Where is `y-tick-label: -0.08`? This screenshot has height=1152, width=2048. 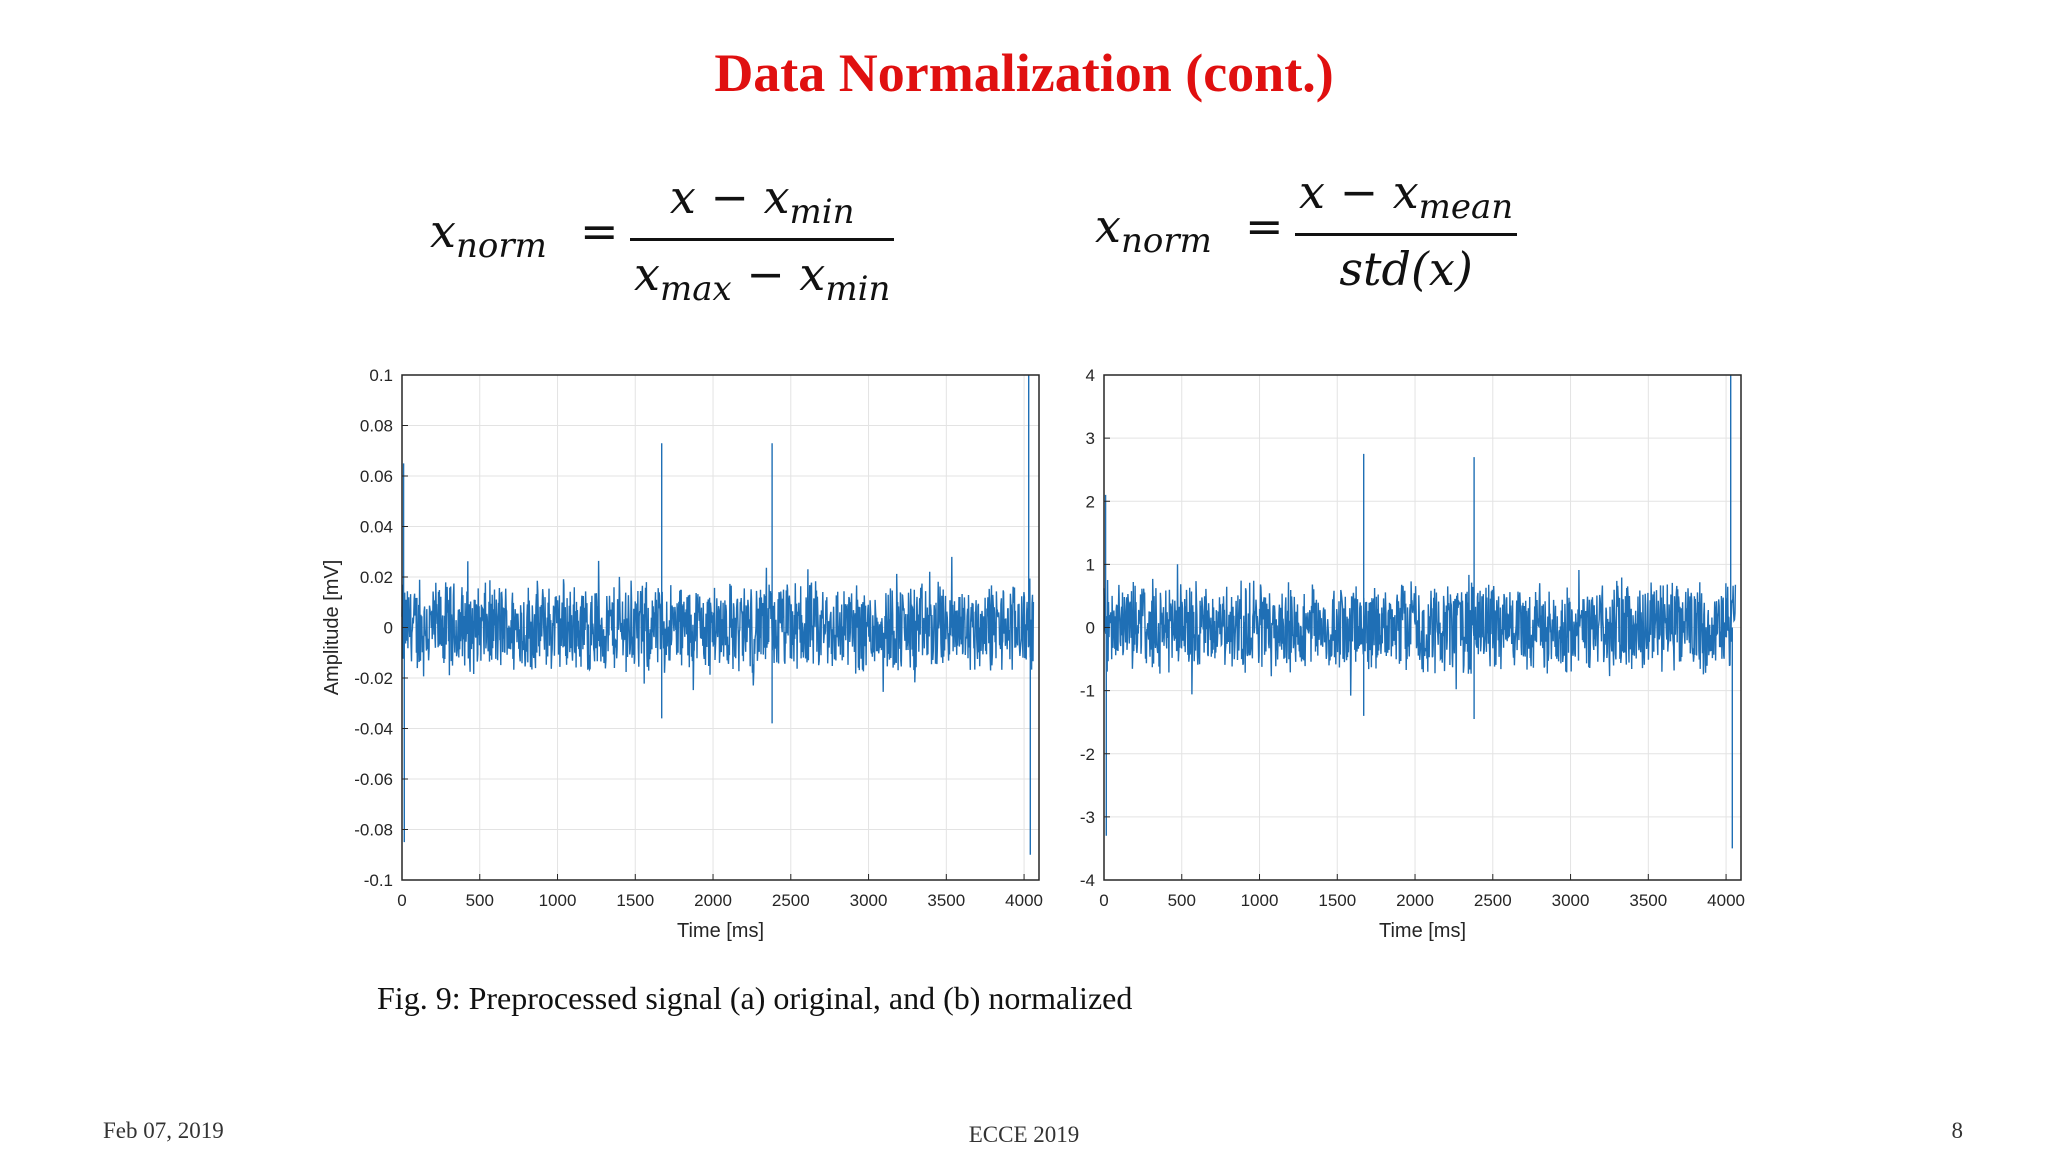
y-tick-label: -0.08 is located at coordinates (373, 830).